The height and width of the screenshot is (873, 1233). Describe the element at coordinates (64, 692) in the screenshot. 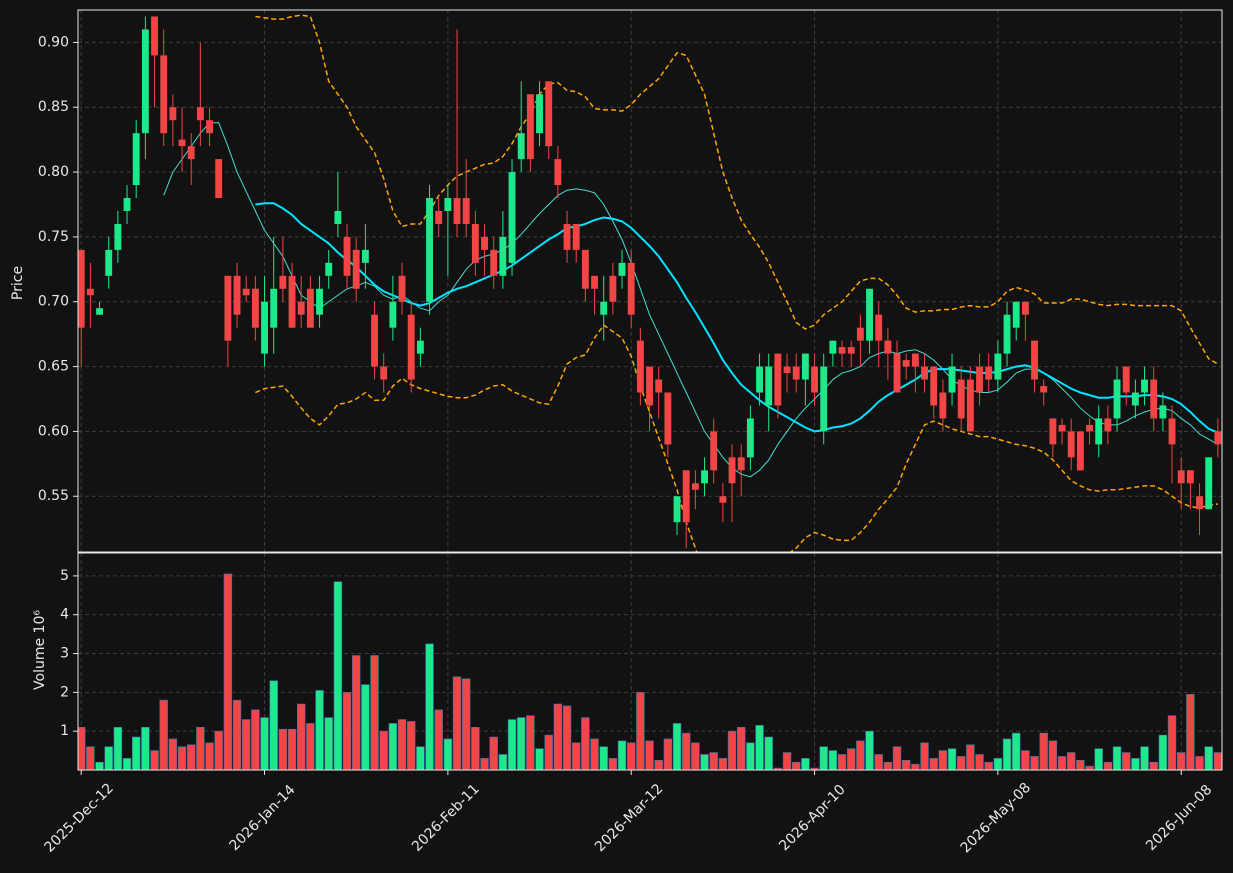

I see `y-tick-label: 2` at that location.